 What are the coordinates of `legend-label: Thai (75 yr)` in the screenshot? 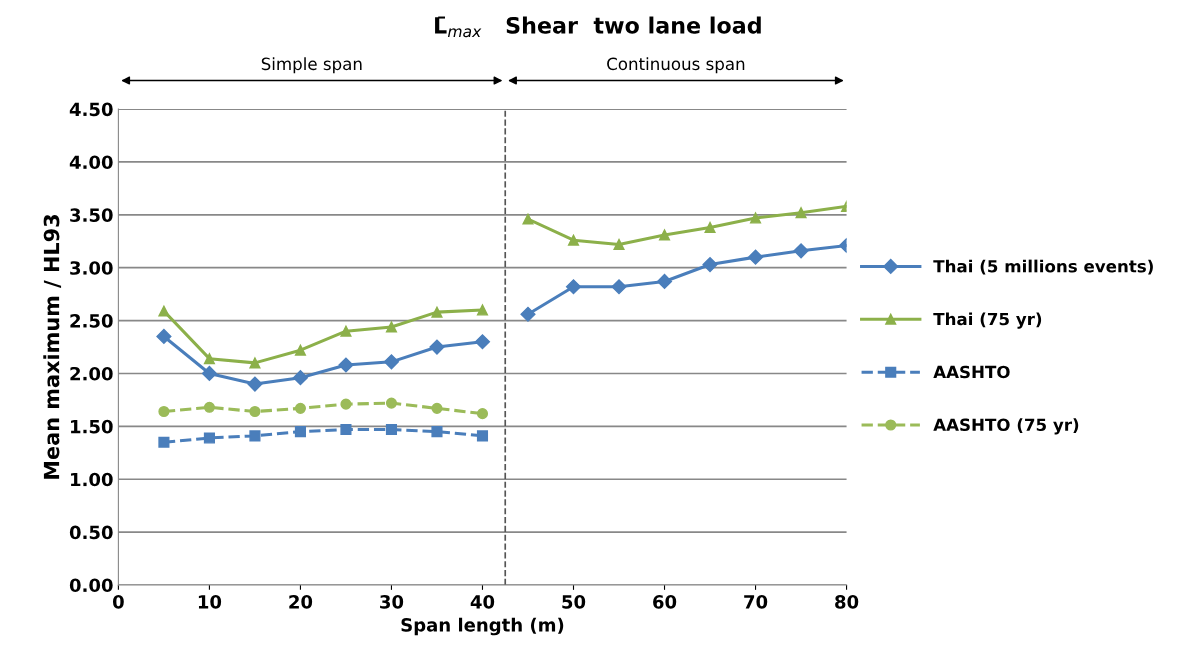 It's located at (987, 320).